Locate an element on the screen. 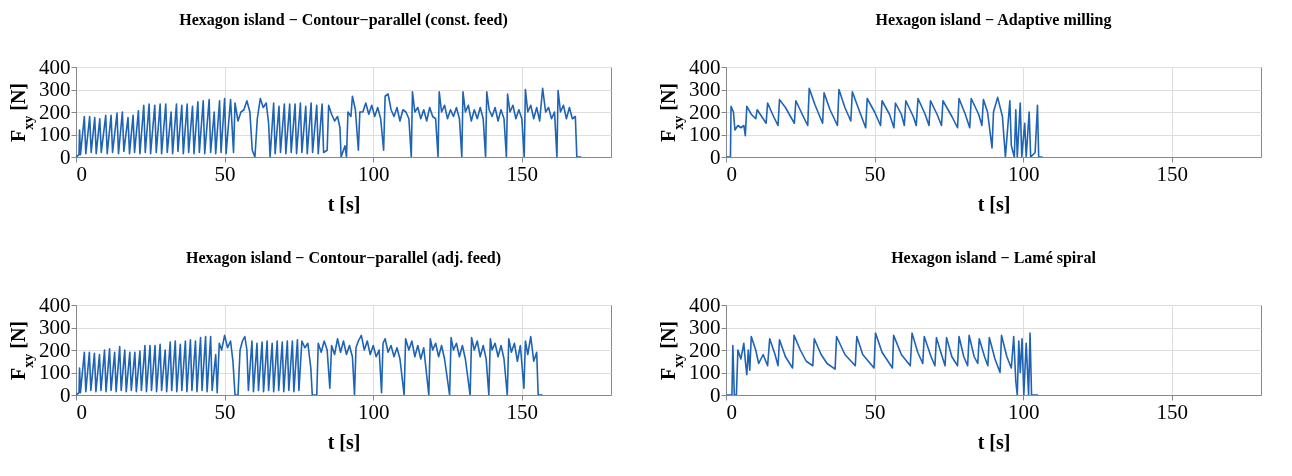  chart-title: Hexagon island − Adaptive milling is located at coordinates (993, 20).